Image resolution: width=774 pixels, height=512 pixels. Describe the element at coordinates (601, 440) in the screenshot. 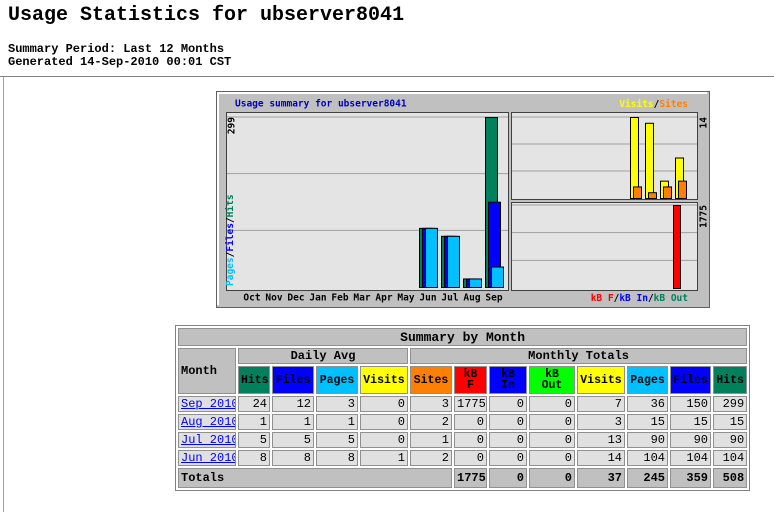

I see `value-cell: 13` at that location.